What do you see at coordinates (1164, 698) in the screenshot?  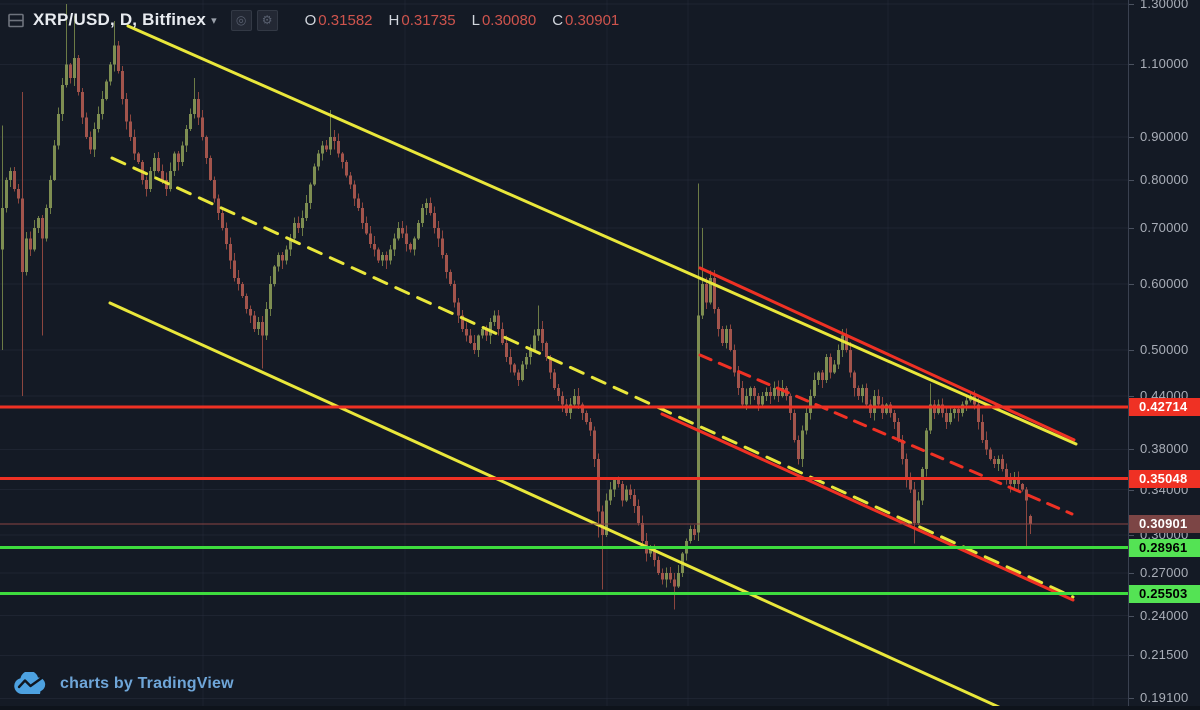 I see `price-tick-label: 0.19100` at bounding box center [1164, 698].